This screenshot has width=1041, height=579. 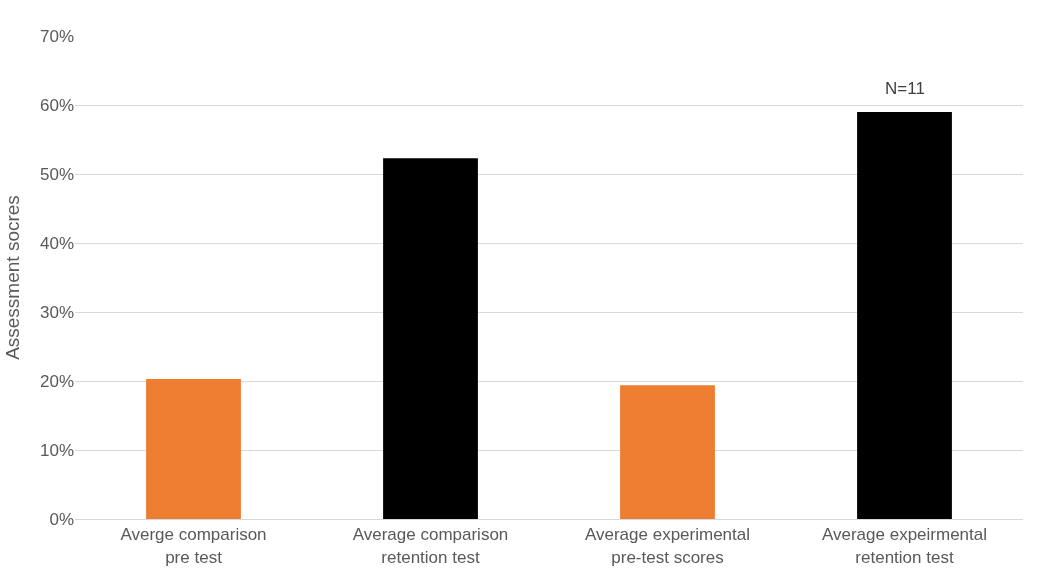 I want to click on x-tick-label: Averge comparison pre test, so click(x=193, y=546).